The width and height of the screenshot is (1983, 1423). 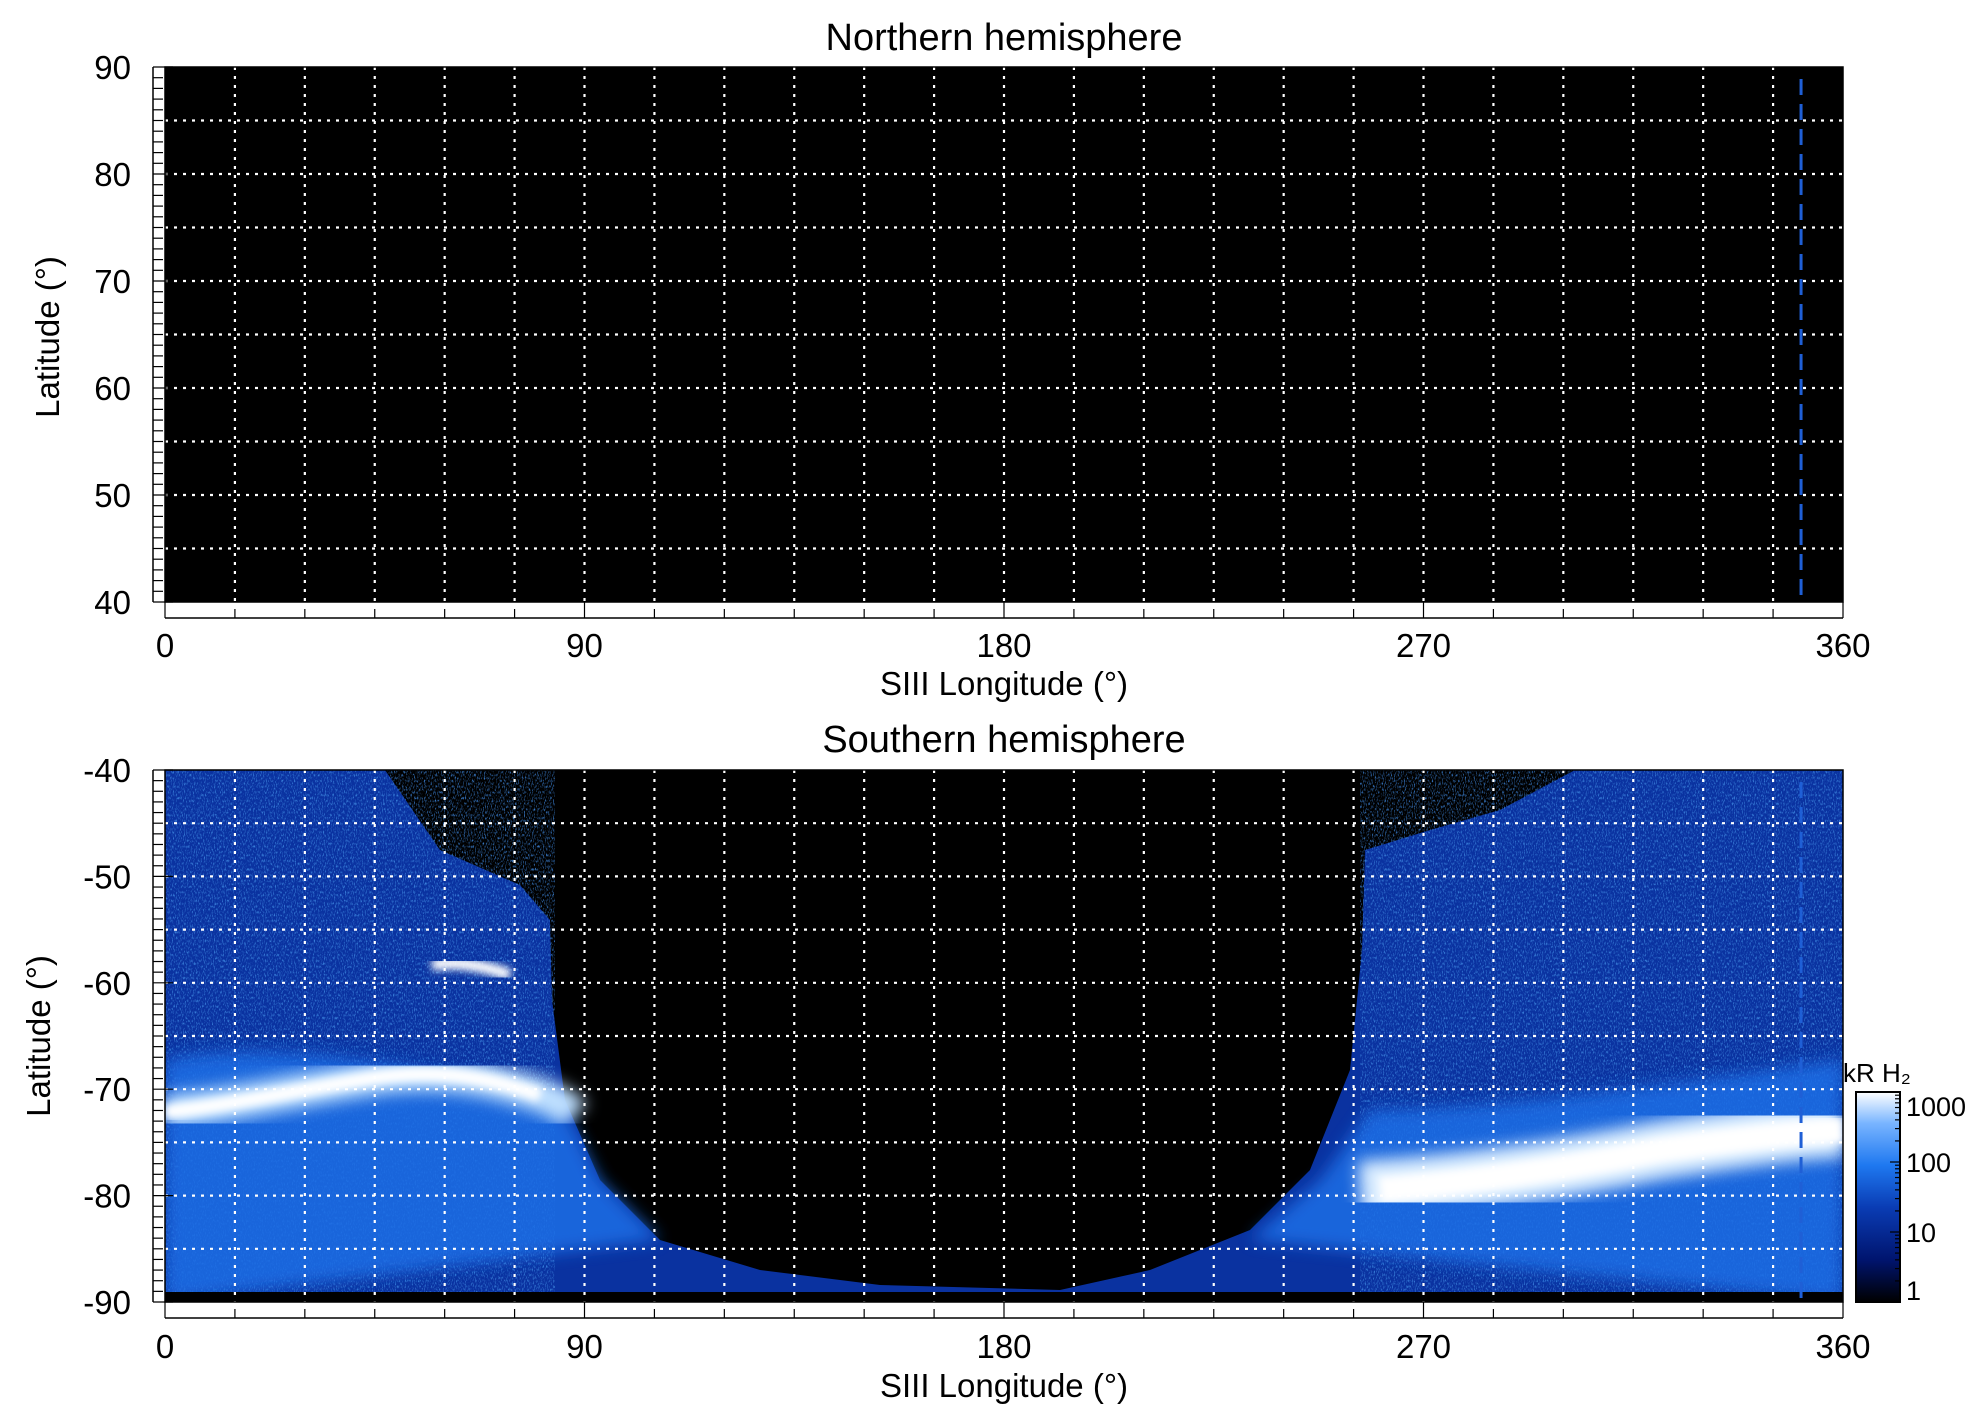 What do you see at coordinates (128, 1036) in the screenshot?
I see `south-y-axis: -40 -50 -60 -70 -80 -90` at bounding box center [128, 1036].